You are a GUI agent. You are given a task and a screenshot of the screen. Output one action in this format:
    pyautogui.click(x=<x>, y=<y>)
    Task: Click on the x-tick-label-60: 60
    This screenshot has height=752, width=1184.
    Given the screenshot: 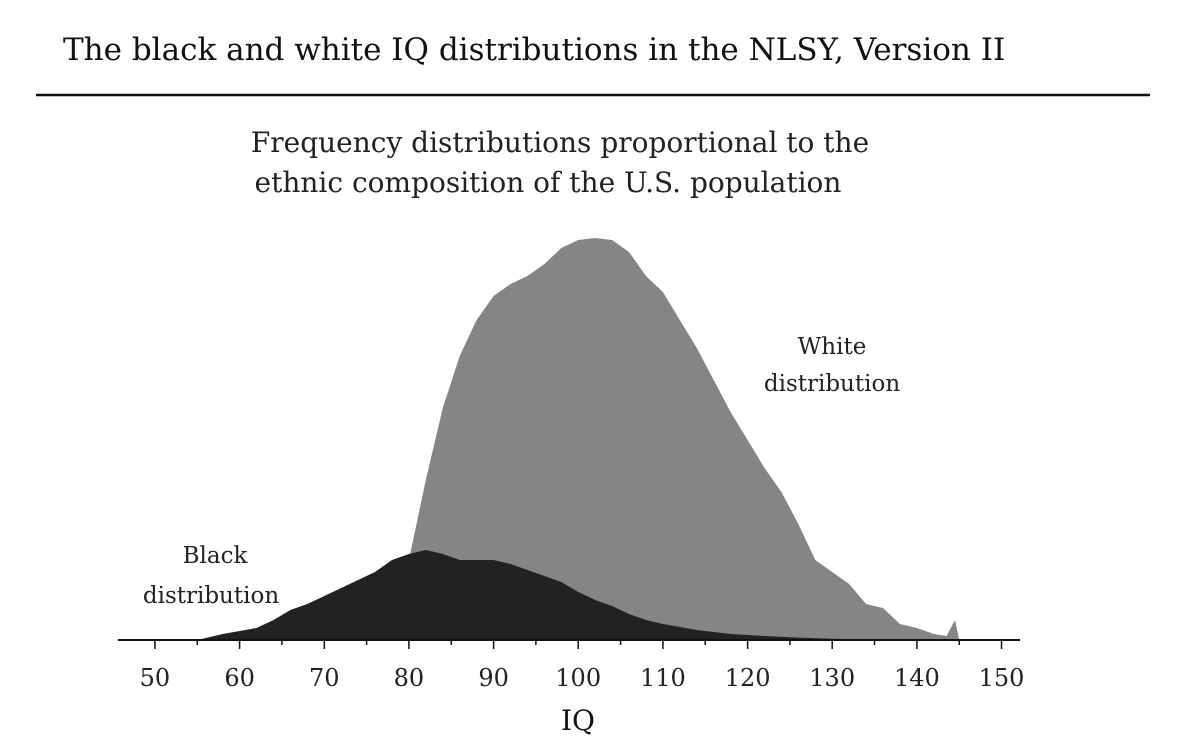 What is the action you would take?
    pyautogui.click(x=239, y=678)
    